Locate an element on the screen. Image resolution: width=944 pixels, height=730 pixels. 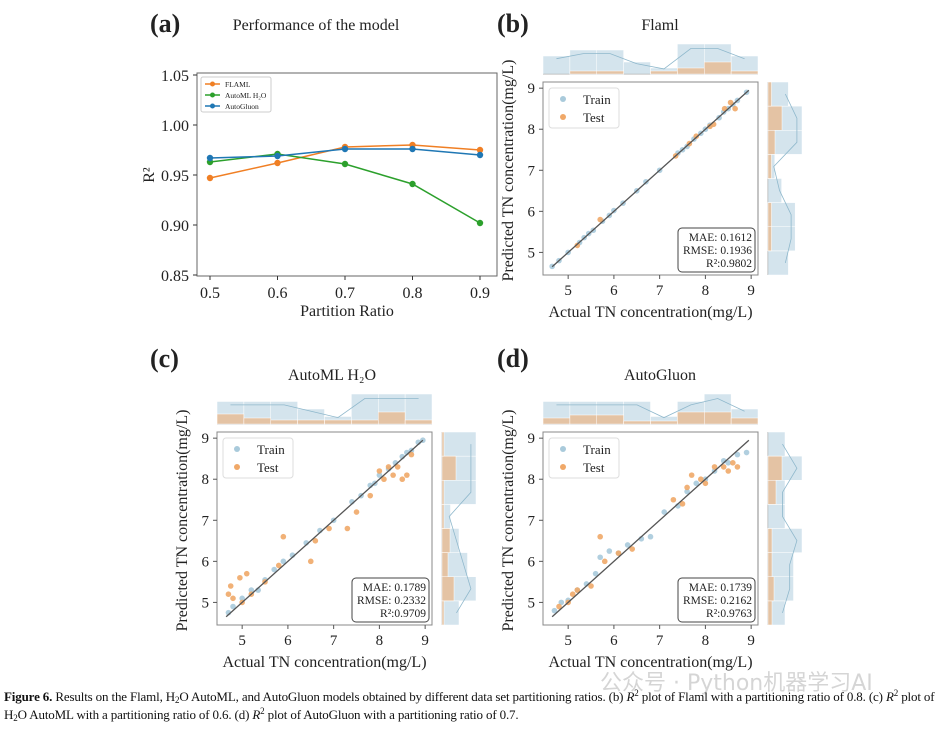
x-axis-label: Actual TN concentration(mg/L) is located at coordinates (650, 312).